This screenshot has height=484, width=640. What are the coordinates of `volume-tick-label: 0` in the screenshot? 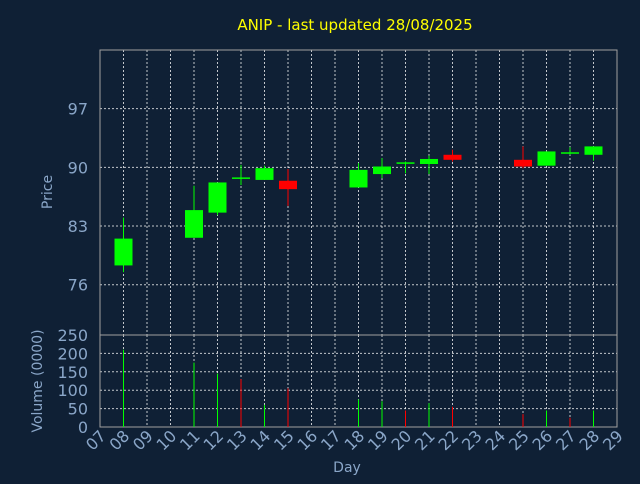 It's located at (83, 427).